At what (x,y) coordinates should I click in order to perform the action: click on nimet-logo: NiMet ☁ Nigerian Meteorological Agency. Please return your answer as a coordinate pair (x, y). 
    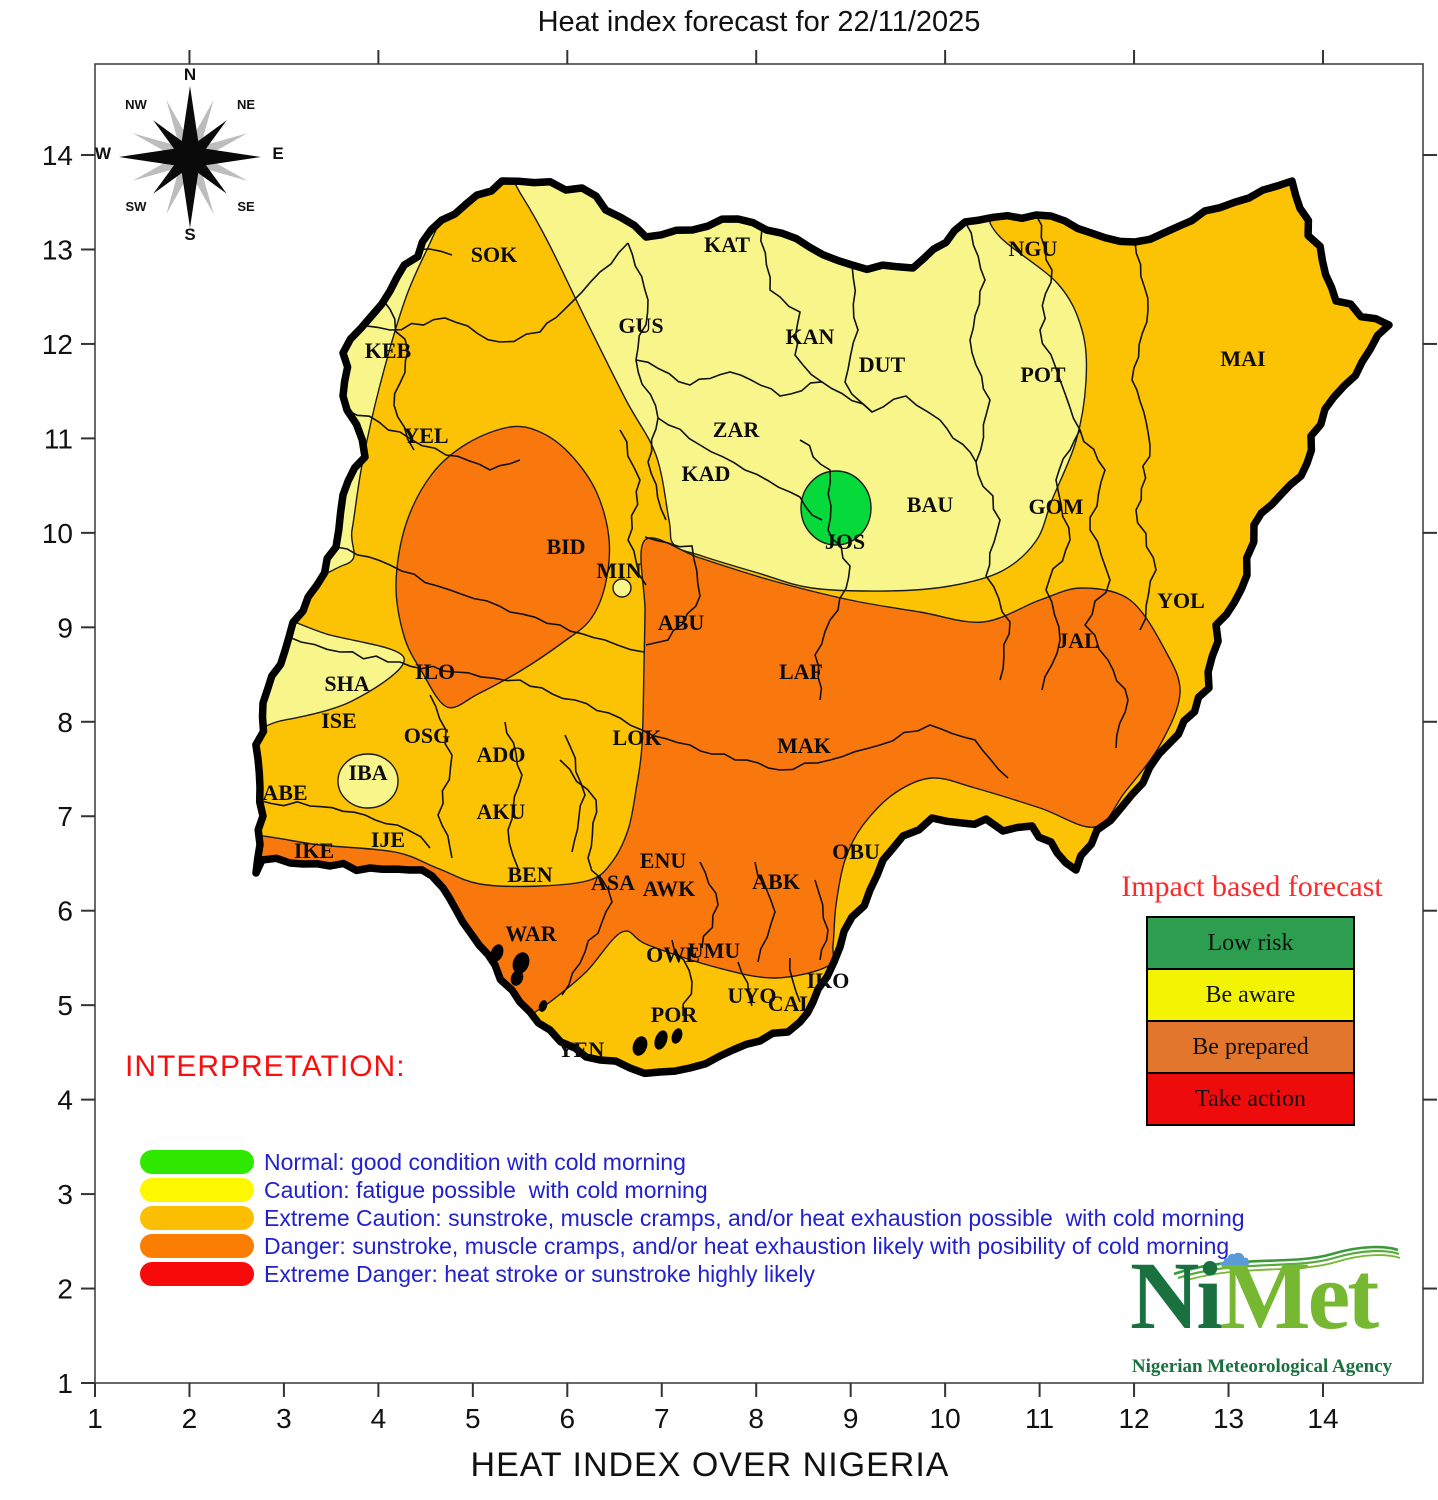
    Looking at the image, I should click on (1262, 1311).